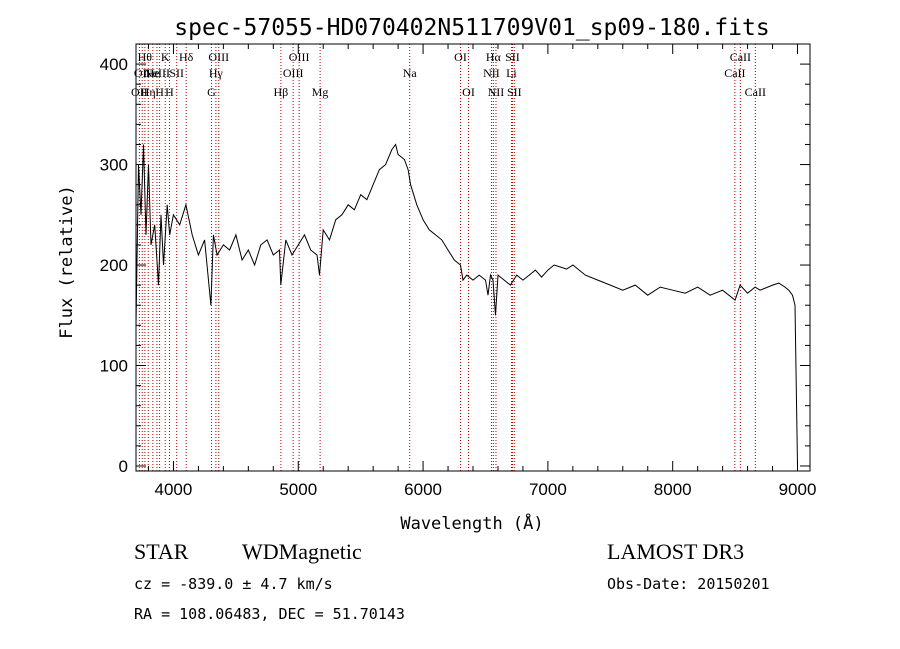  What do you see at coordinates (675, 551) in the screenshot?
I see `survey-label: LAMOST DR3` at bounding box center [675, 551].